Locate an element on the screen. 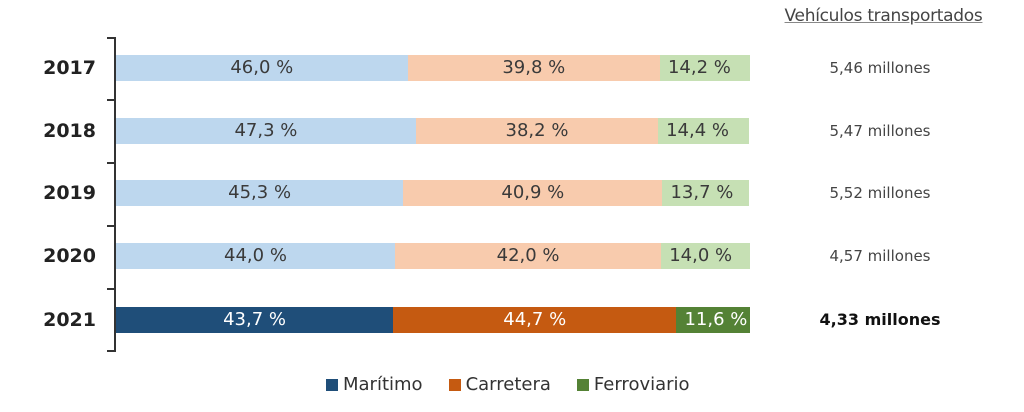 Image resolution: width=1024 pixels, height=412 pixels. bar-row: 2020 44,0 % 42,0 % 14,0 % 4,57 millones is located at coordinates (512, 256).